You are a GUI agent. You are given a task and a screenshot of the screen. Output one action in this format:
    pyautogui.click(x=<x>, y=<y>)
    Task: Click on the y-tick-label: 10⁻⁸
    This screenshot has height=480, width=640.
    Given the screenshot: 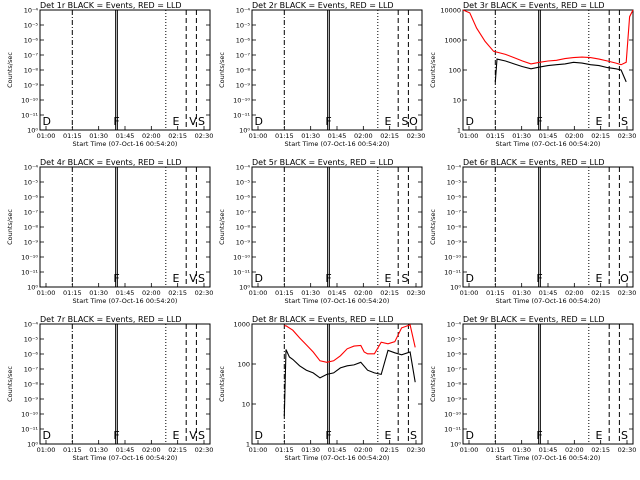 What is the action you would take?
    pyautogui.click(x=31, y=228)
    